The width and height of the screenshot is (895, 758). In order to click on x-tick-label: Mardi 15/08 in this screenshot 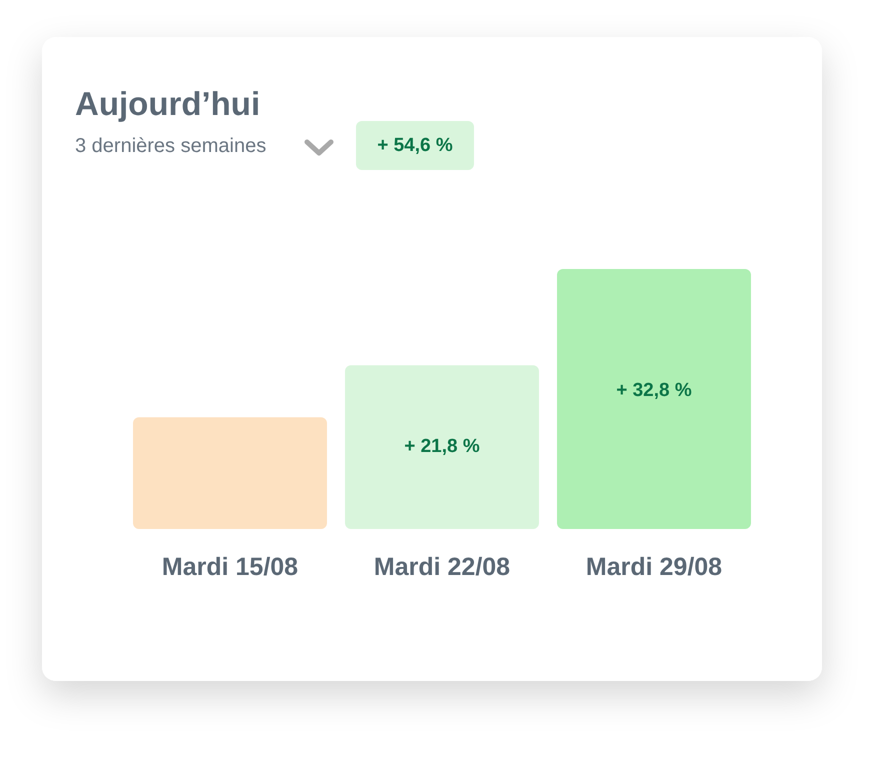, I will do `click(230, 567)`.